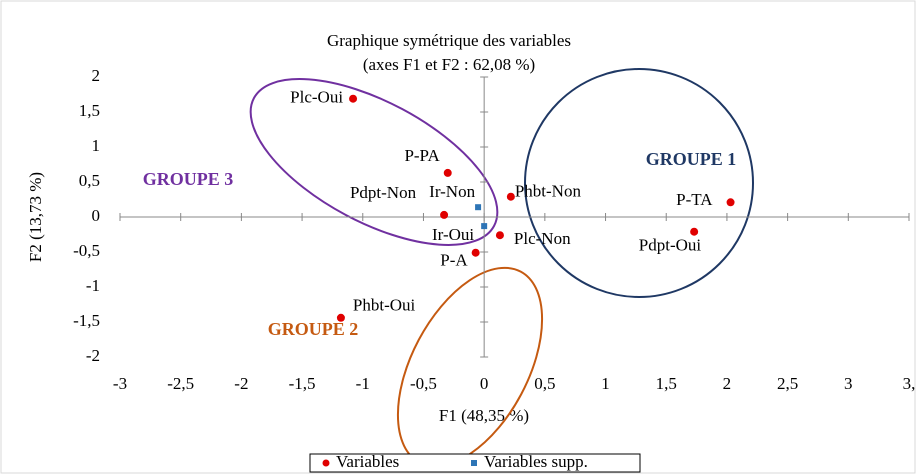 The height and width of the screenshot is (474, 916). Describe the element at coordinates (787, 383) in the screenshot. I see `x-tick-label: 2,5` at that location.